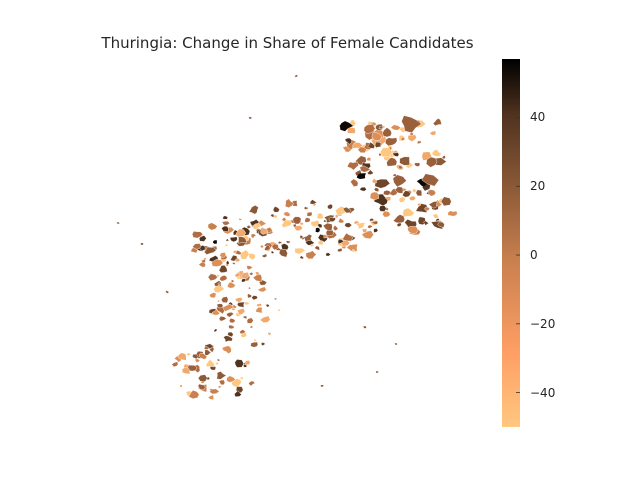 The height and width of the screenshot is (480, 640). What do you see at coordinates (538, 186) in the screenshot?
I see `colorbar-tick-label: 20` at bounding box center [538, 186].